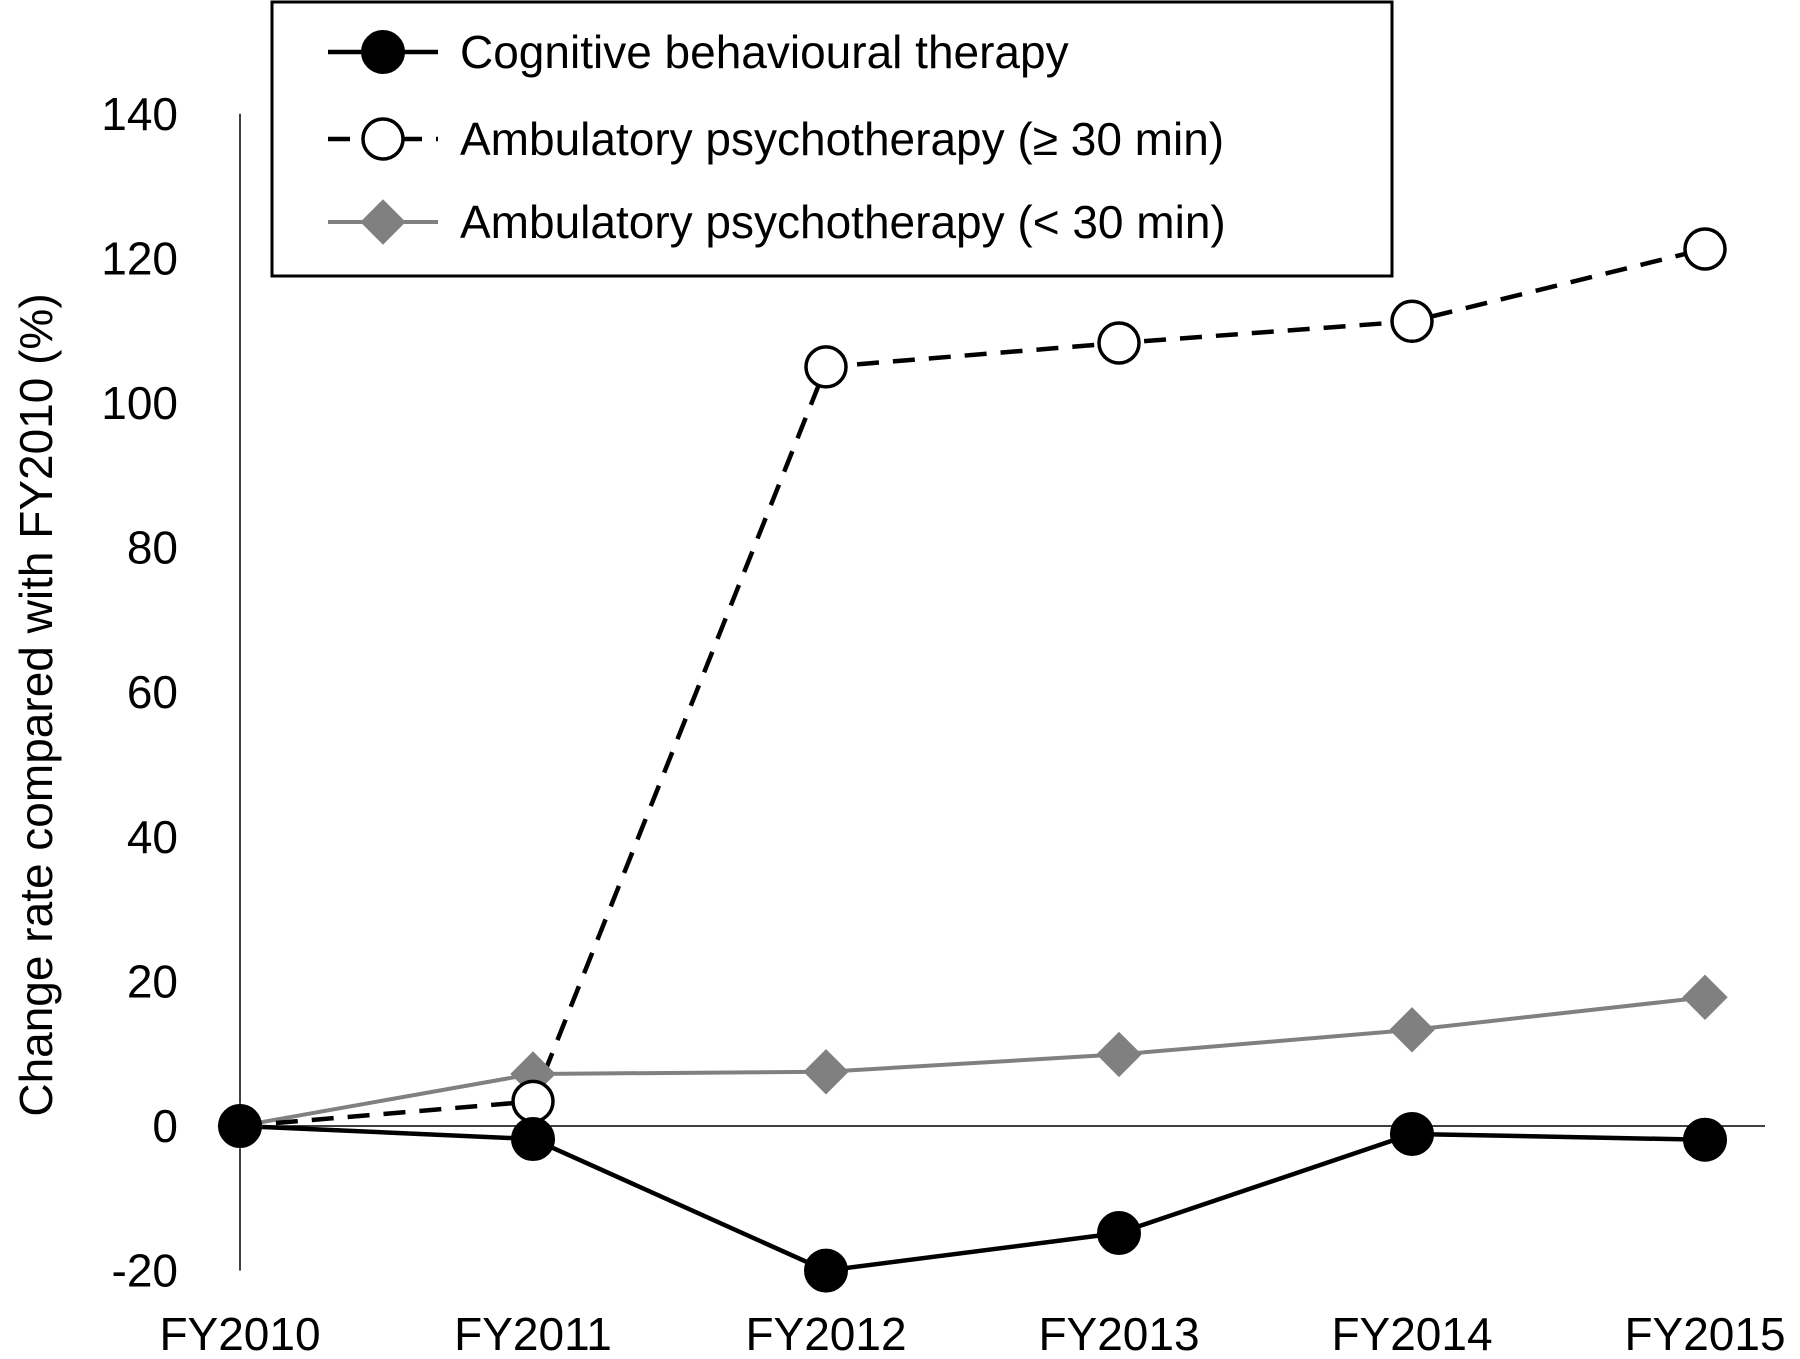 This screenshot has height=1359, width=1800. I want to click on x-tick-label: FY2012, so click(825, 1331).